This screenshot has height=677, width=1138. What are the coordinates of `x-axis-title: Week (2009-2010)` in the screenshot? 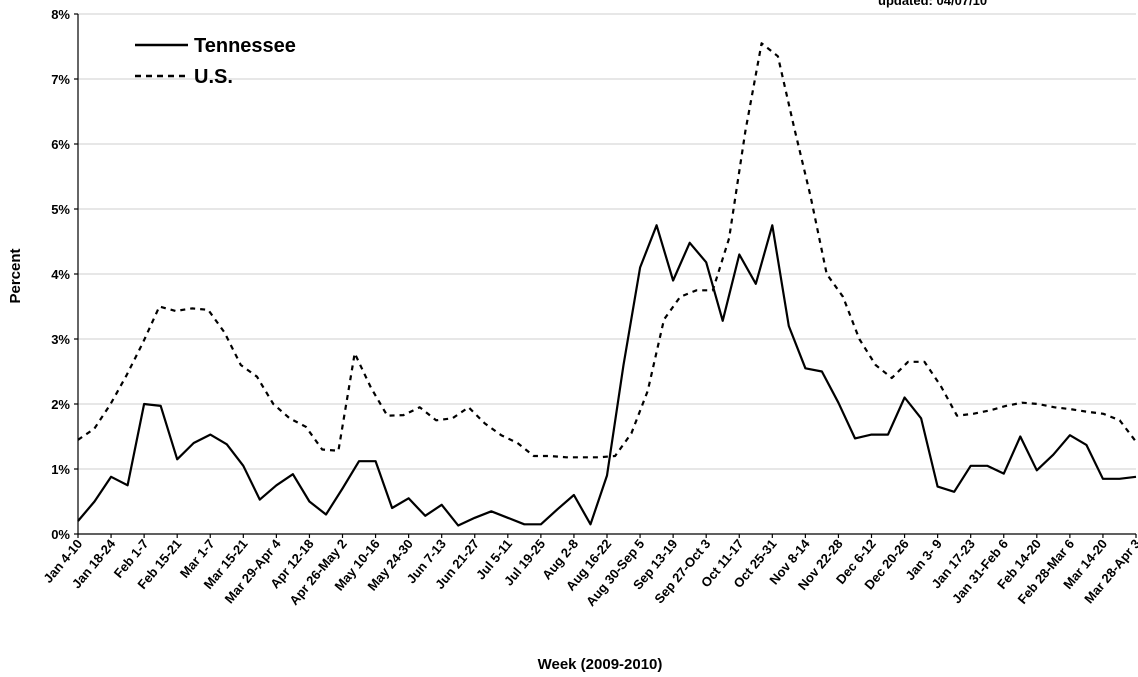 It's located at (600, 664).